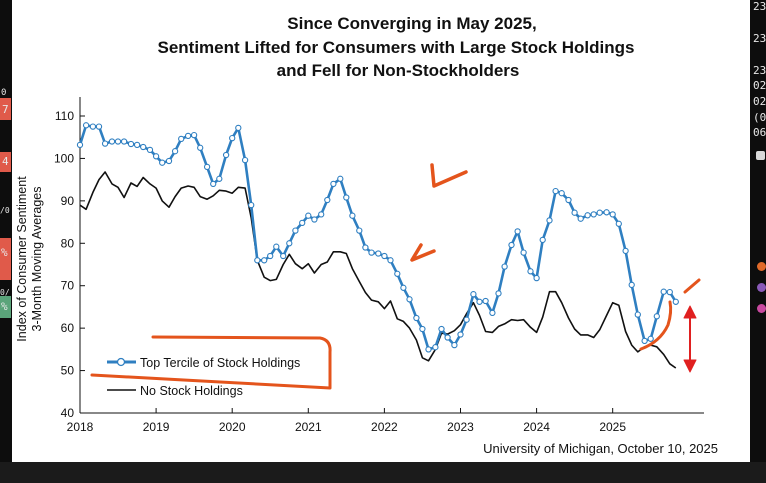 Image resolution: width=766 pixels, height=483 pixels. Describe the element at coordinates (80, 427) in the screenshot. I see `x-tick-label: 2018` at that location.